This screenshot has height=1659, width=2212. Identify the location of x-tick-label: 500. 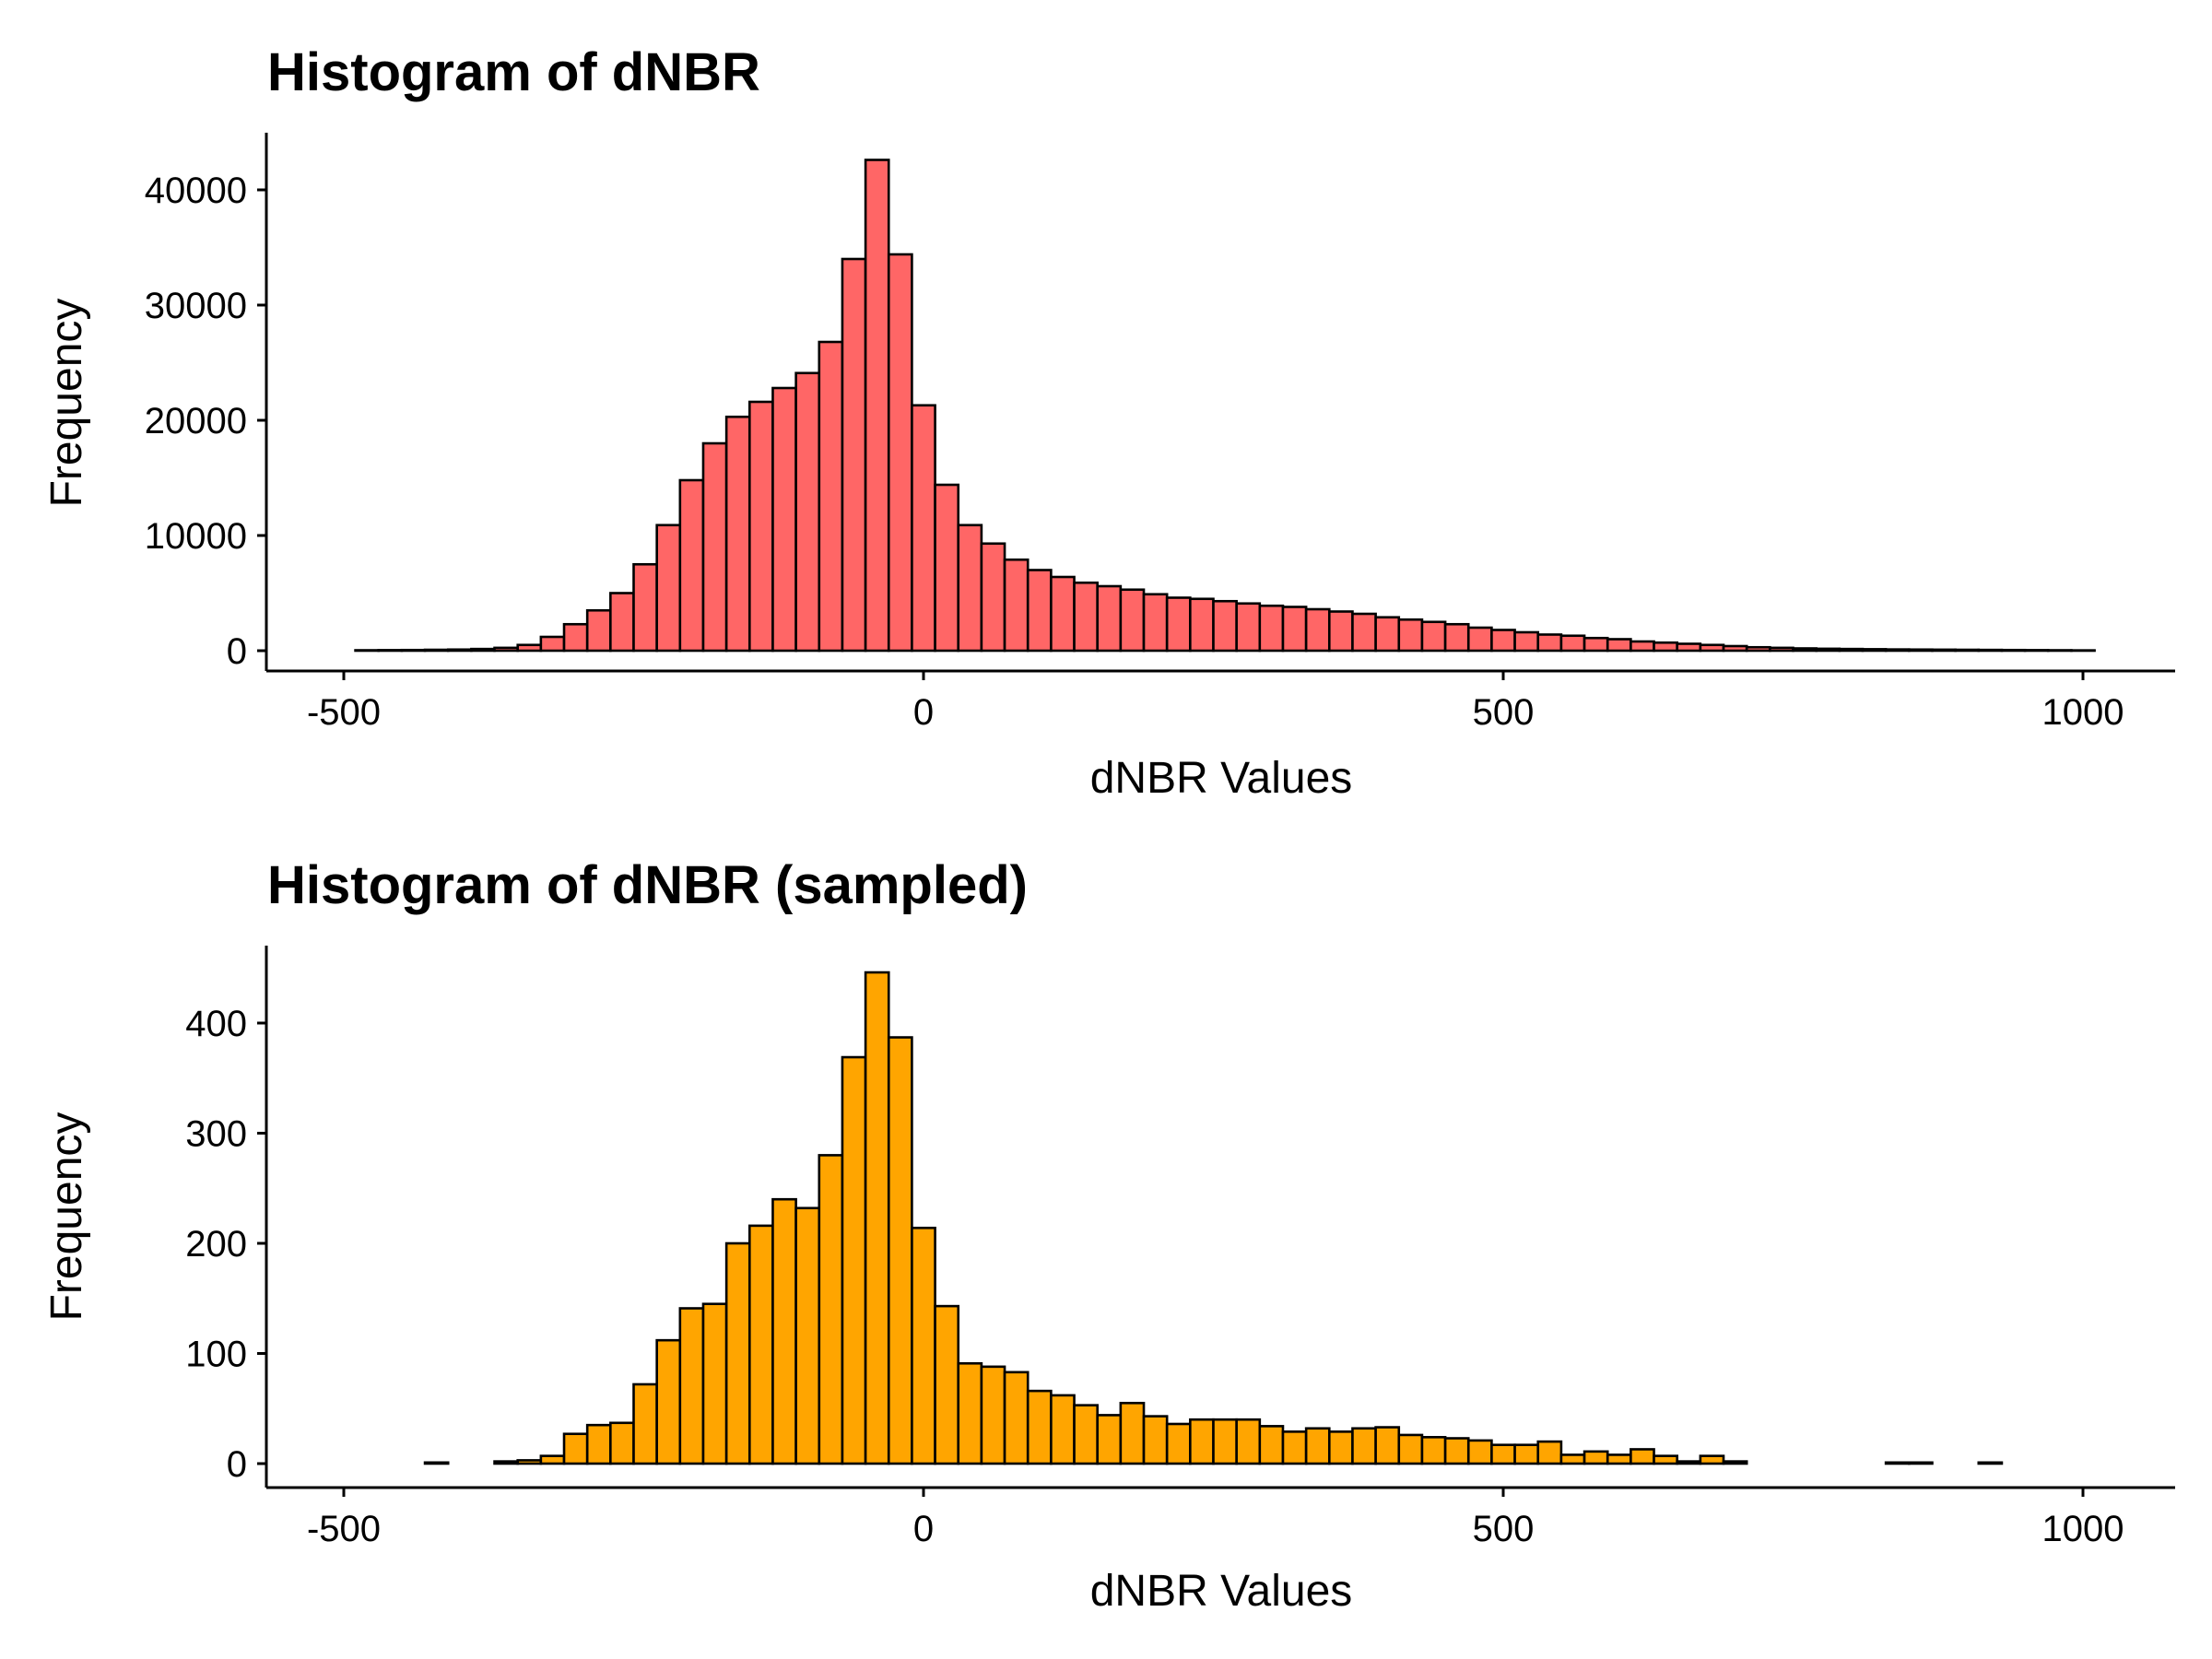
(1504, 1529).